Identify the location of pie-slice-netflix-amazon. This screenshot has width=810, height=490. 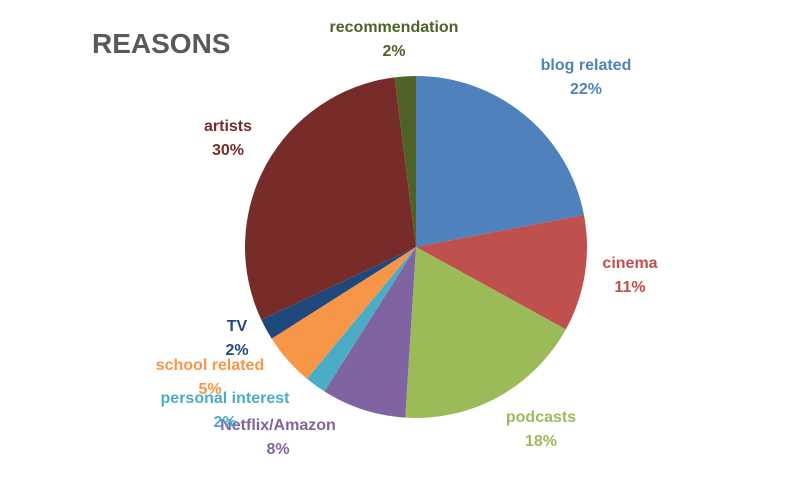
(370, 332).